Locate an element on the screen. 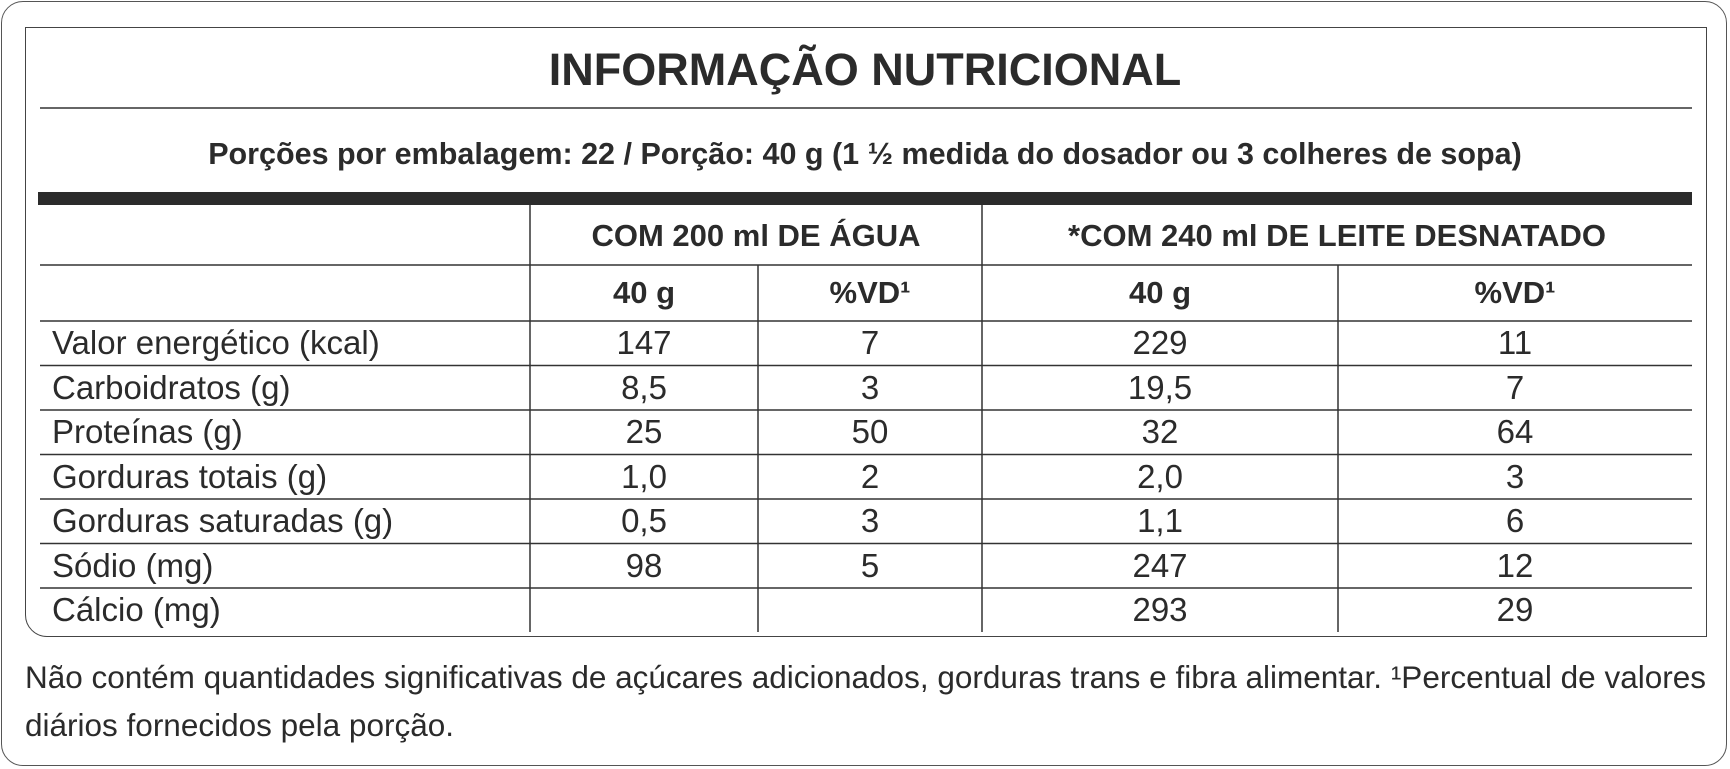 This screenshot has height=769, width=1730. nutrient-value: 2,0 is located at coordinates (1160, 476).